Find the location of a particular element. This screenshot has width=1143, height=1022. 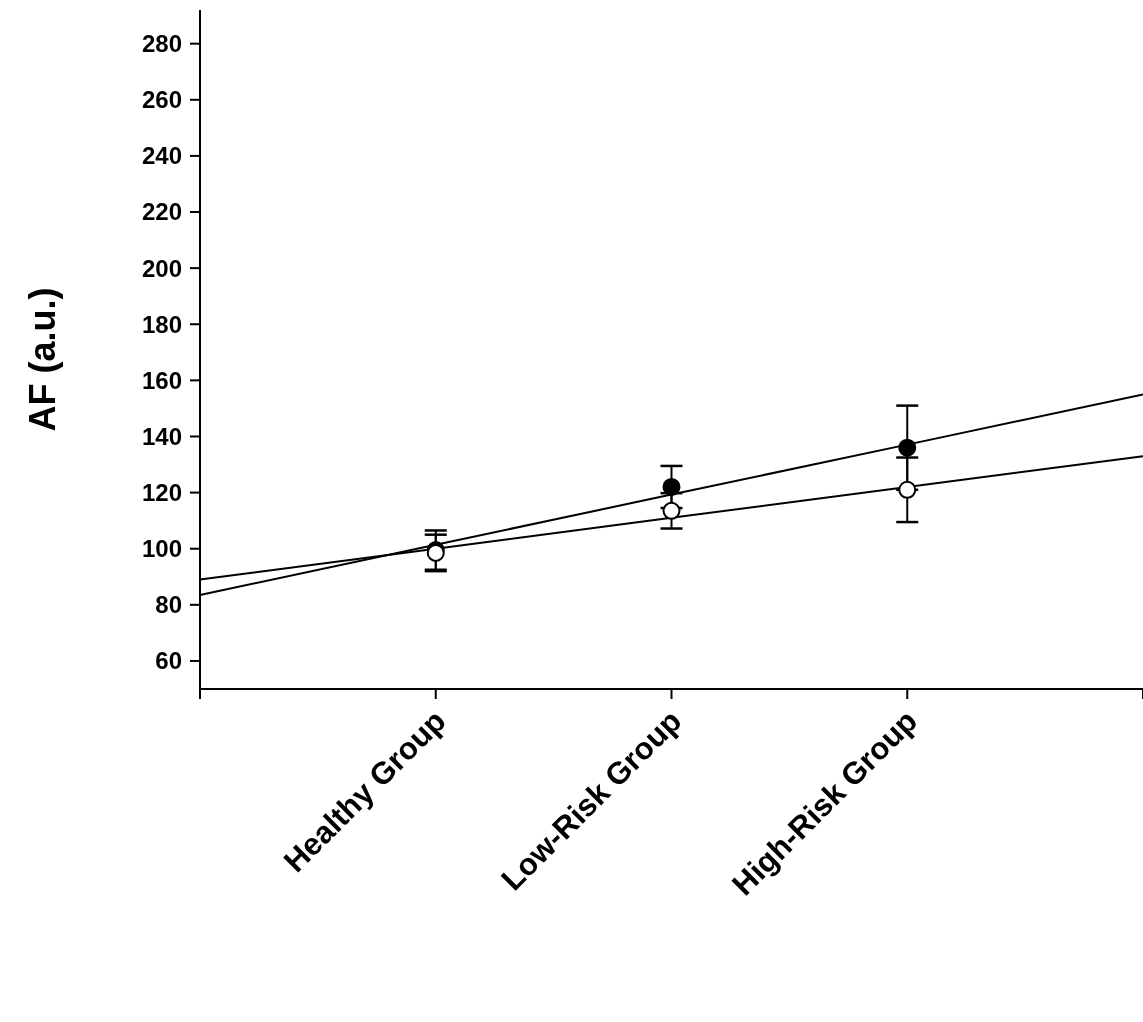

y-tick-label: 160 is located at coordinates (161, 380).